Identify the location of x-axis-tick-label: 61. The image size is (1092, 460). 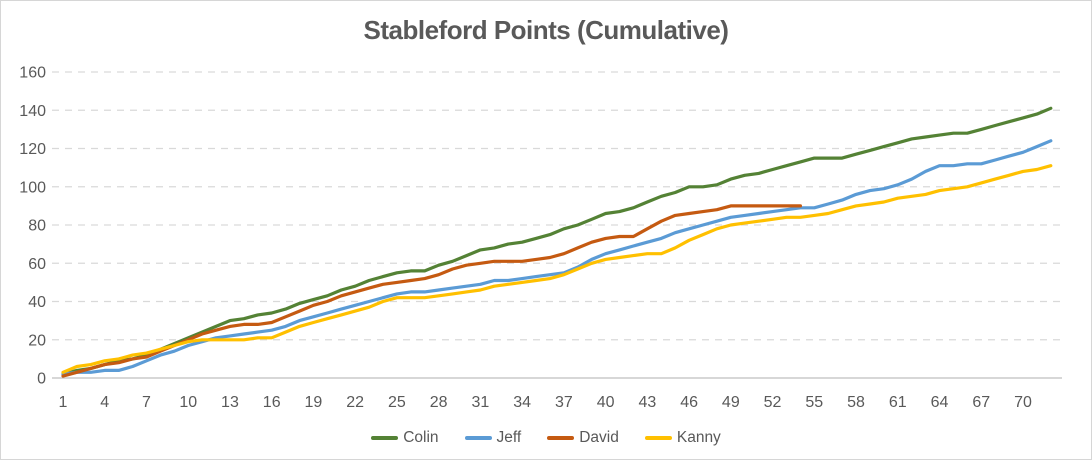
(898, 402).